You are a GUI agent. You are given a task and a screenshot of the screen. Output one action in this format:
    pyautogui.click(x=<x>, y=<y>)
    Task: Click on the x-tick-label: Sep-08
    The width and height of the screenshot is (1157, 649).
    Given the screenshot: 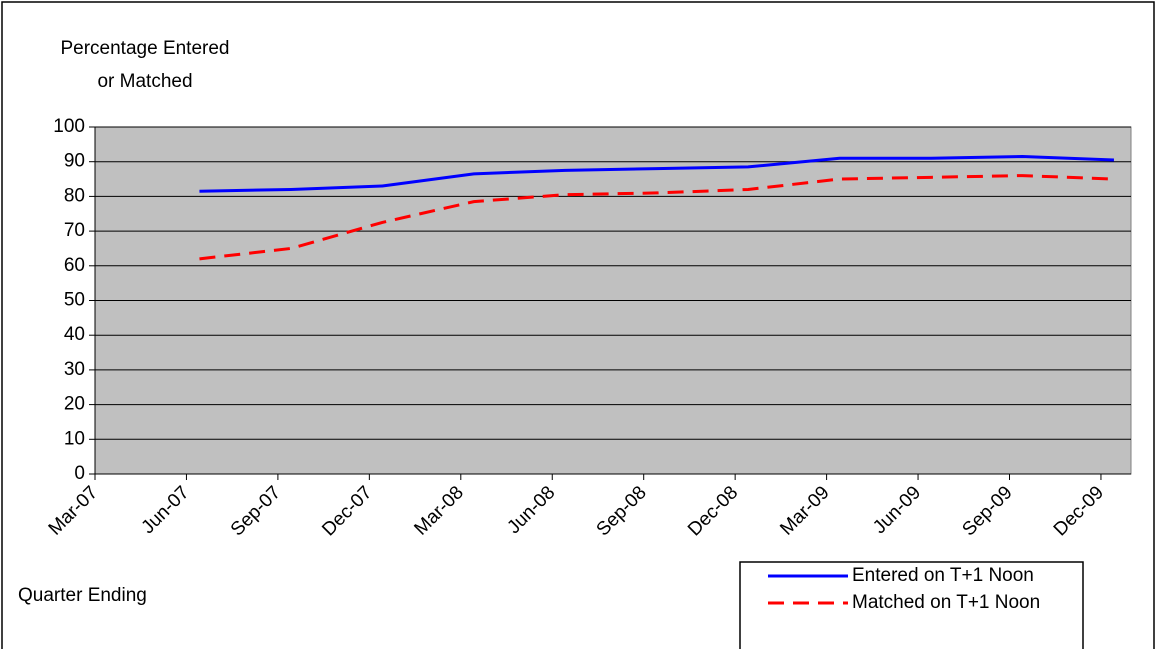 What is the action you would take?
    pyautogui.click(x=622, y=511)
    